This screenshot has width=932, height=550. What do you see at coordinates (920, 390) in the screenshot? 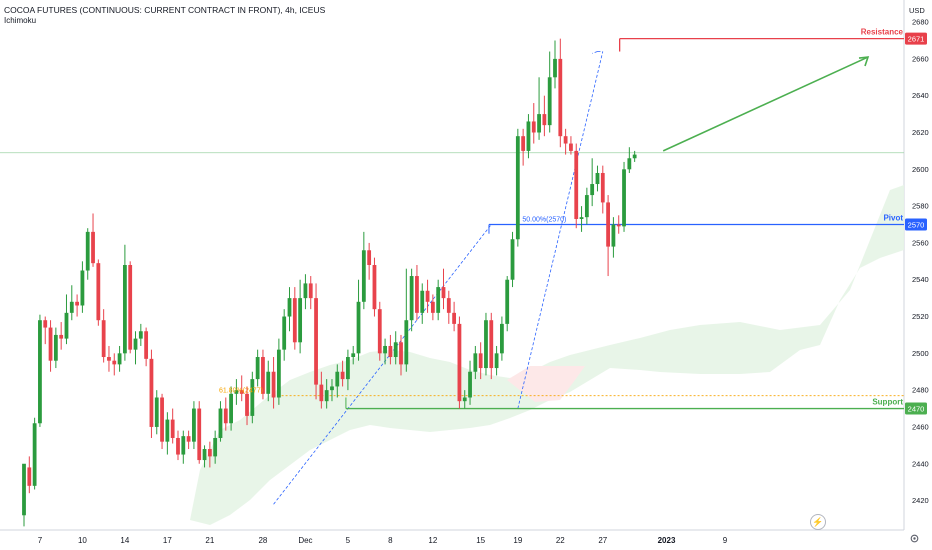
I see `price-tick-label: 2480` at bounding box center [920, 390].